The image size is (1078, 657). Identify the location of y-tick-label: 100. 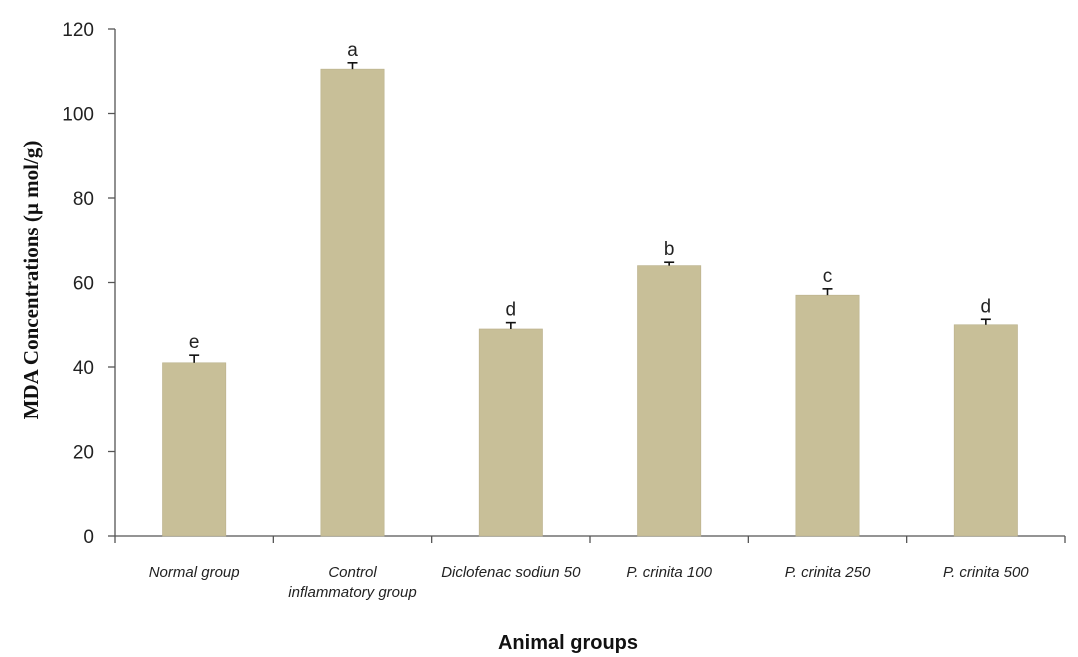
(78, 115).